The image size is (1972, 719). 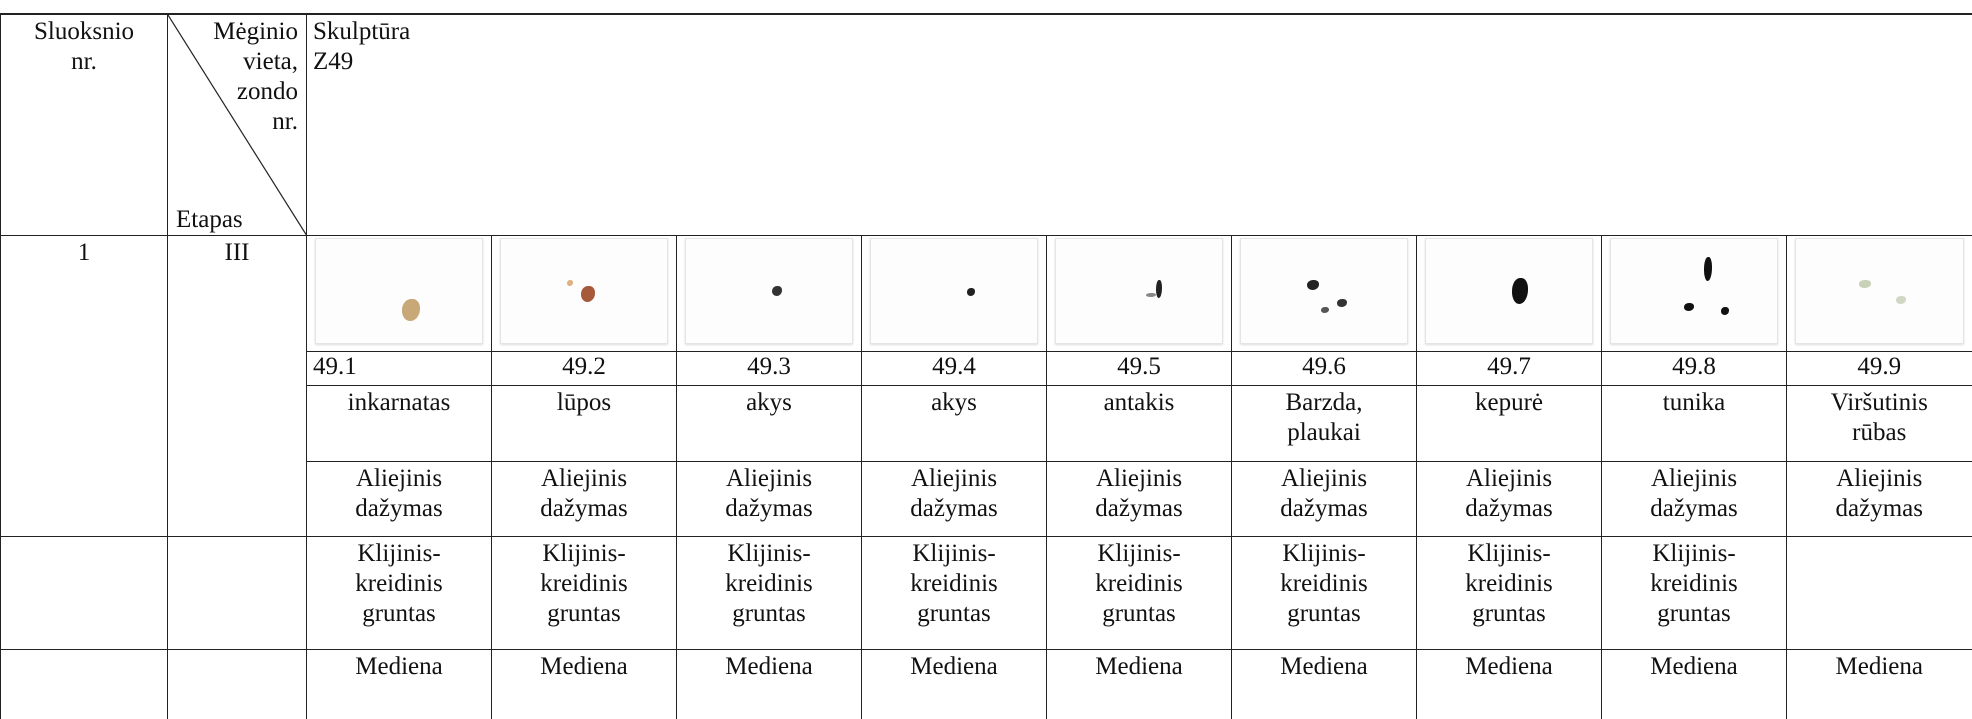 What do you see at coordinates (769, 368) in the screenshot?
I see `sample-id-cell: 49.3` at bounding box center [769, 368].